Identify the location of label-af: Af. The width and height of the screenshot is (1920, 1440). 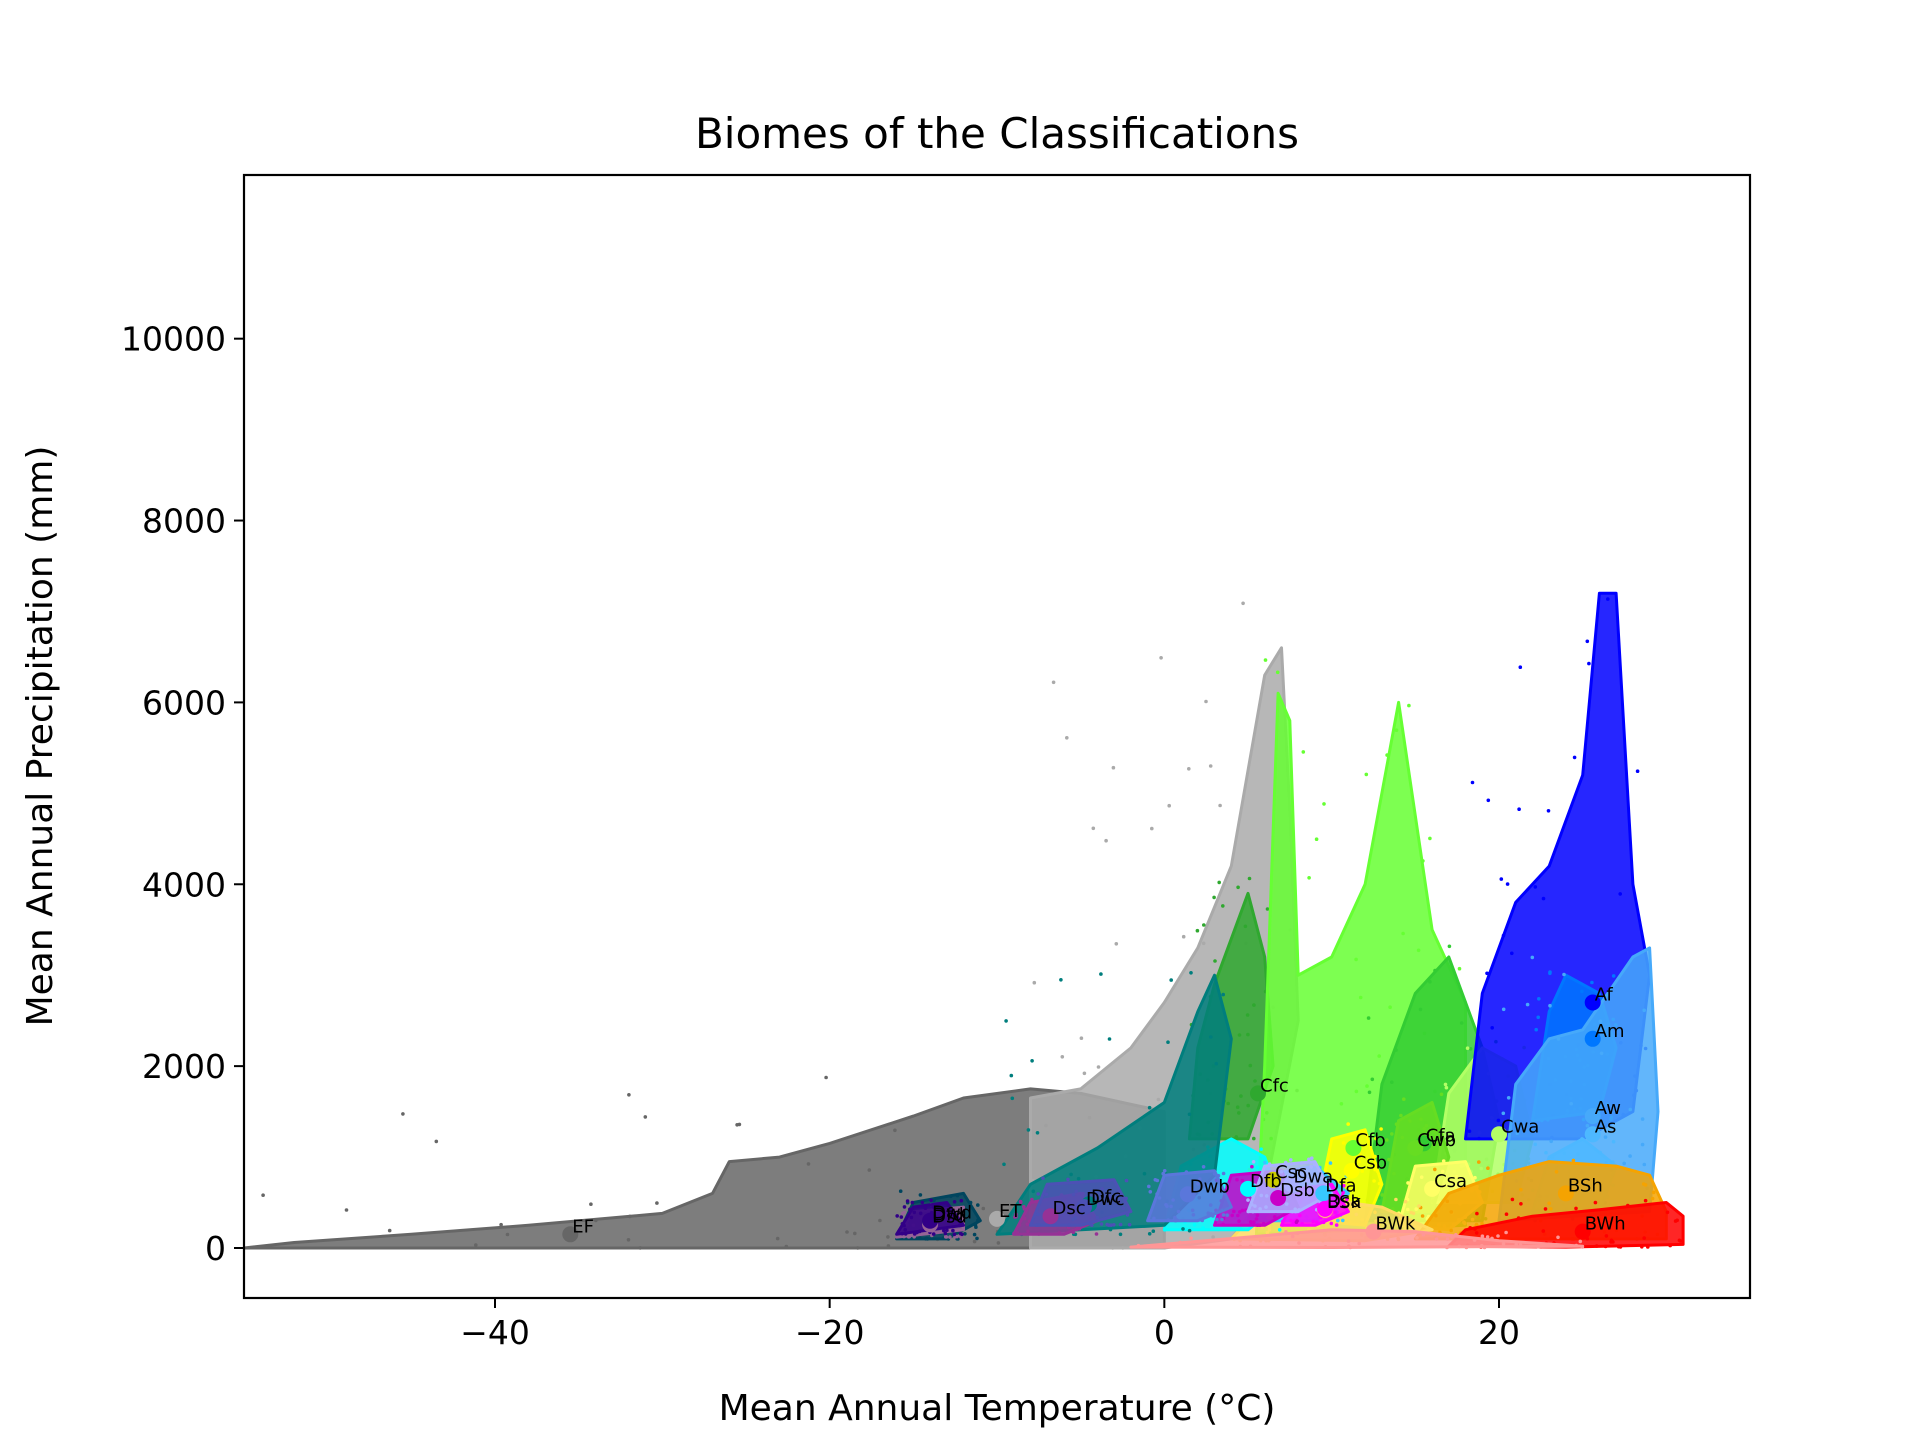
(1604, 995).